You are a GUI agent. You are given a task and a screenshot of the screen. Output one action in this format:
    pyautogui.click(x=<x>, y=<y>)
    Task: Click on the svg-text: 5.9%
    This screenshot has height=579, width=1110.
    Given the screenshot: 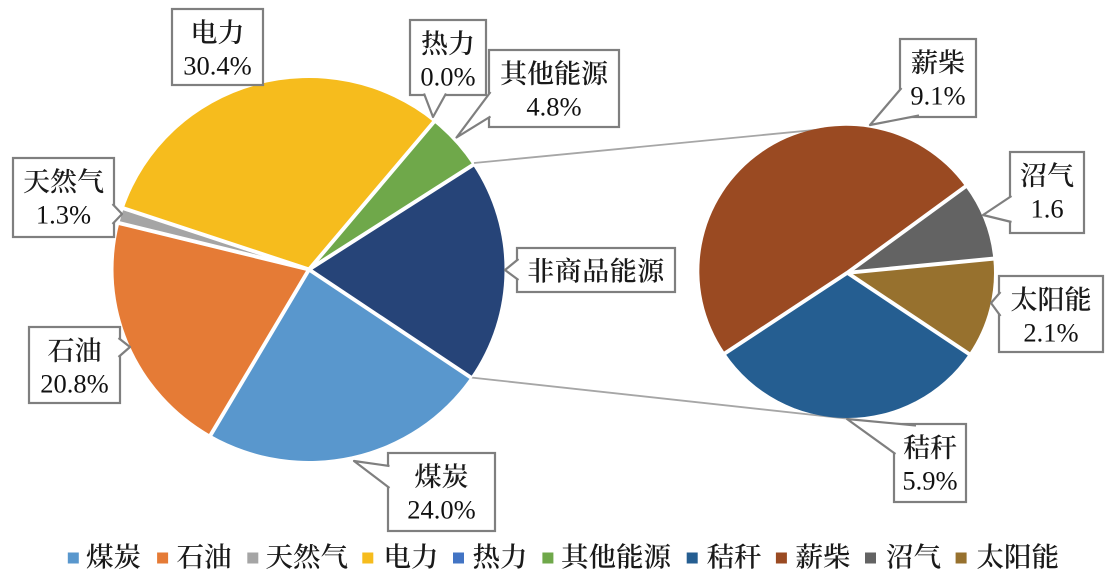 What is the action you would take?
    pyautogui.click(x=929, y=481)
    